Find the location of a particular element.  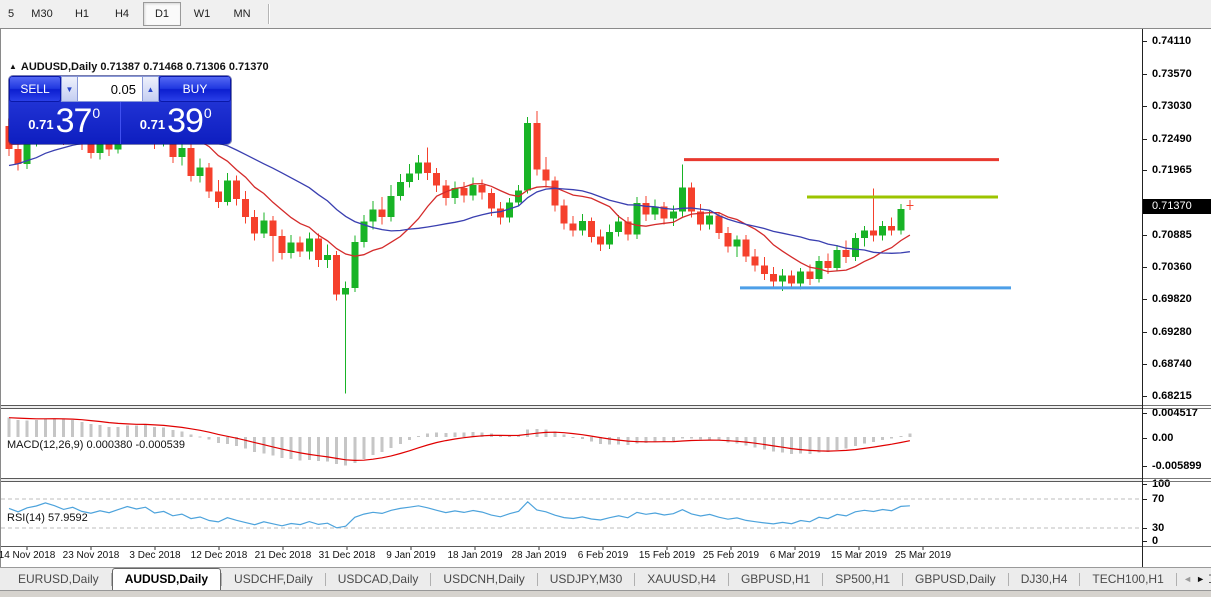

chart-tab-usdcad: USDCAD,Daily is located at coordinates (378, 579).